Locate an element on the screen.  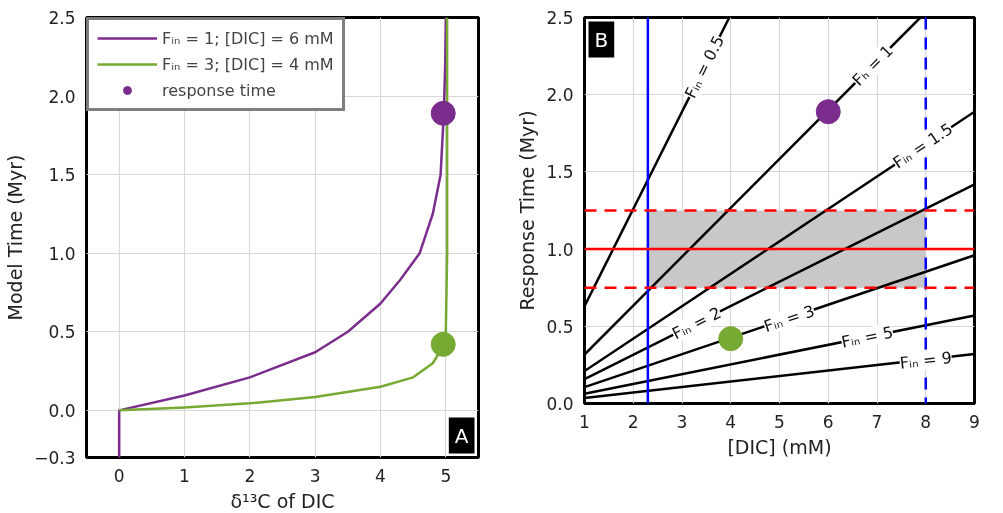
annotation: Fᵢₙ = 1.5 is located at coordinates (923, 146).